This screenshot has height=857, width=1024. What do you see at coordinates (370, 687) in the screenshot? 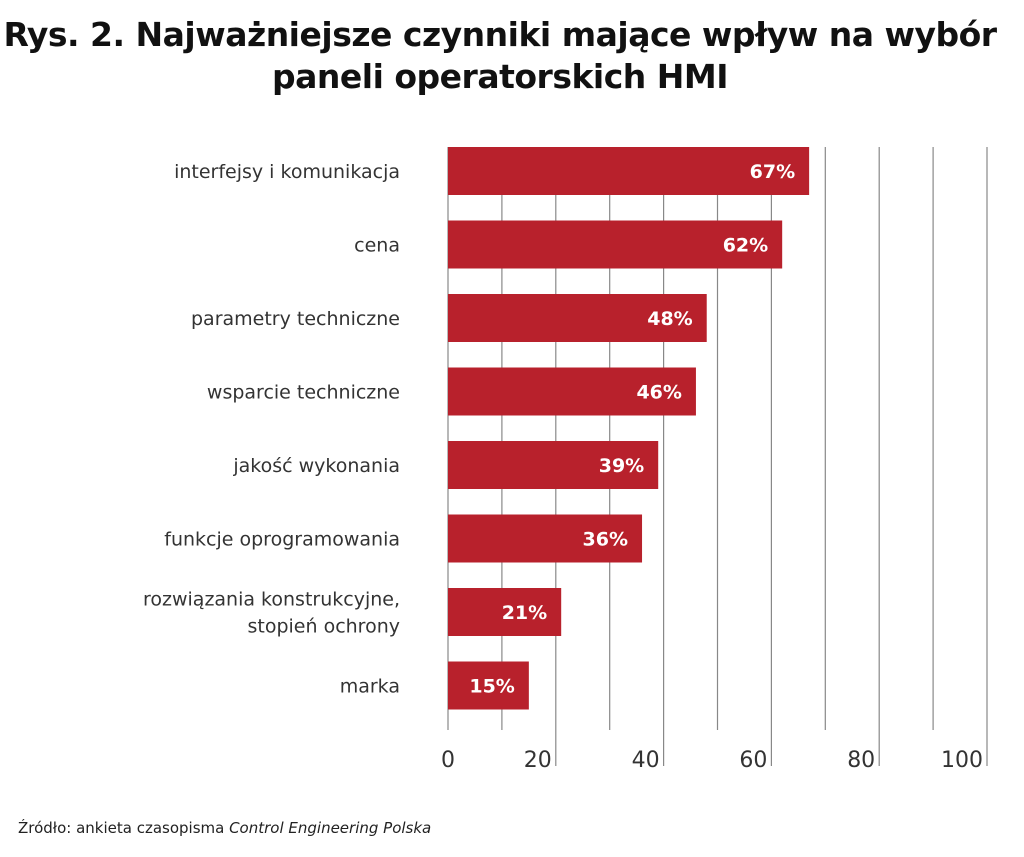
I see `category-label: marka` at bounding box center [370, 687].